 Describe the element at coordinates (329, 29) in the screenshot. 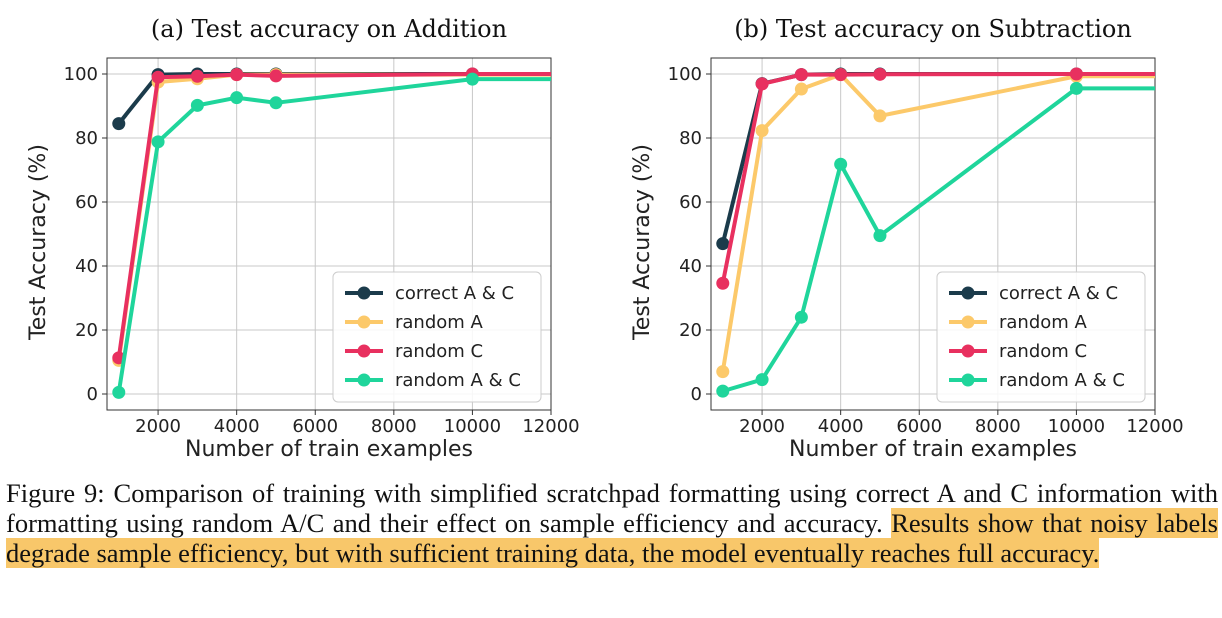

I see `chart-title: (a) Test accuracy on Addition` at that location.